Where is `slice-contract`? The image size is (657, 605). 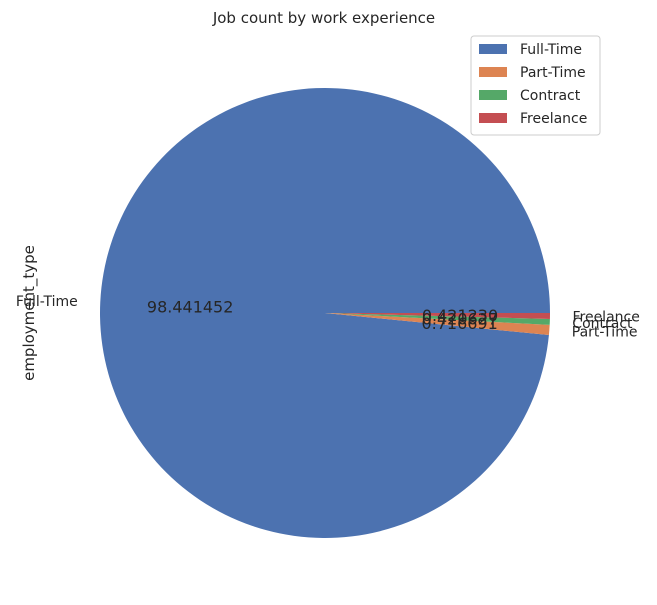
slice-contract is located at coordinates (437, 319).